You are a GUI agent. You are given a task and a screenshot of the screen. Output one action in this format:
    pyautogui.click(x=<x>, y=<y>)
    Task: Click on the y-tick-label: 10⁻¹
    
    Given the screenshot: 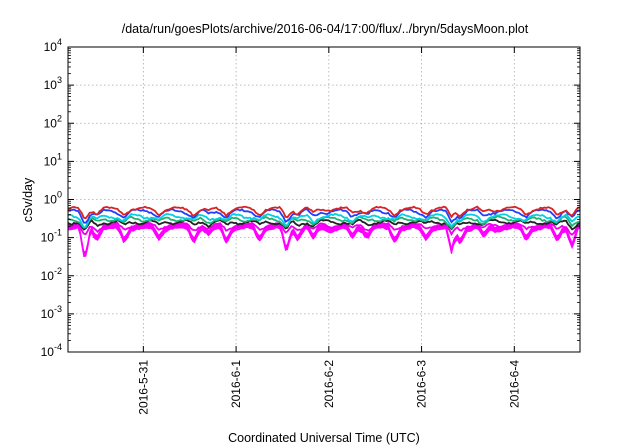 What is the action you would take?
    pyautogui.click(x=51, y=236)
    